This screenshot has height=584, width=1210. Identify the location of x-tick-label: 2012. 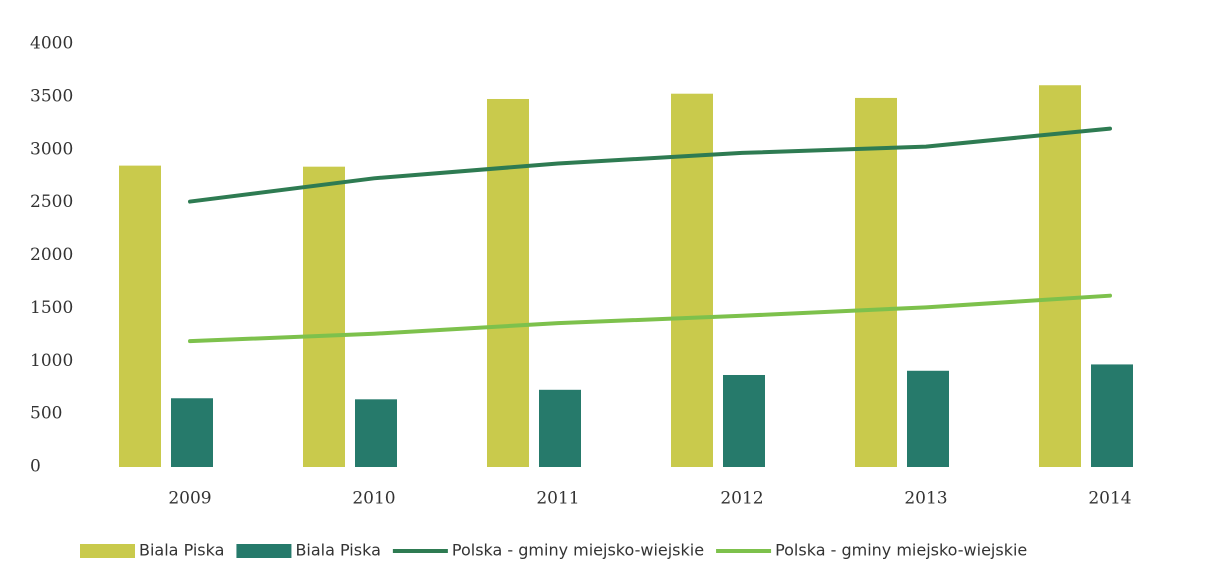
(741, 499).